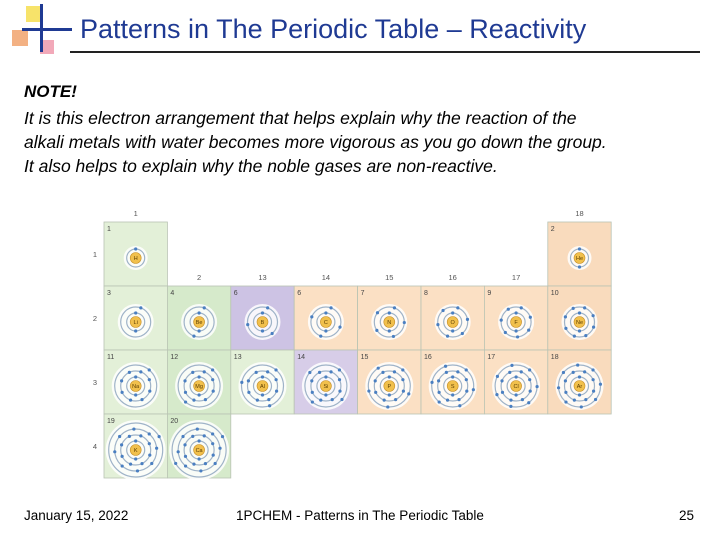  I want to click on element-symbol: P, so click(389, 387).